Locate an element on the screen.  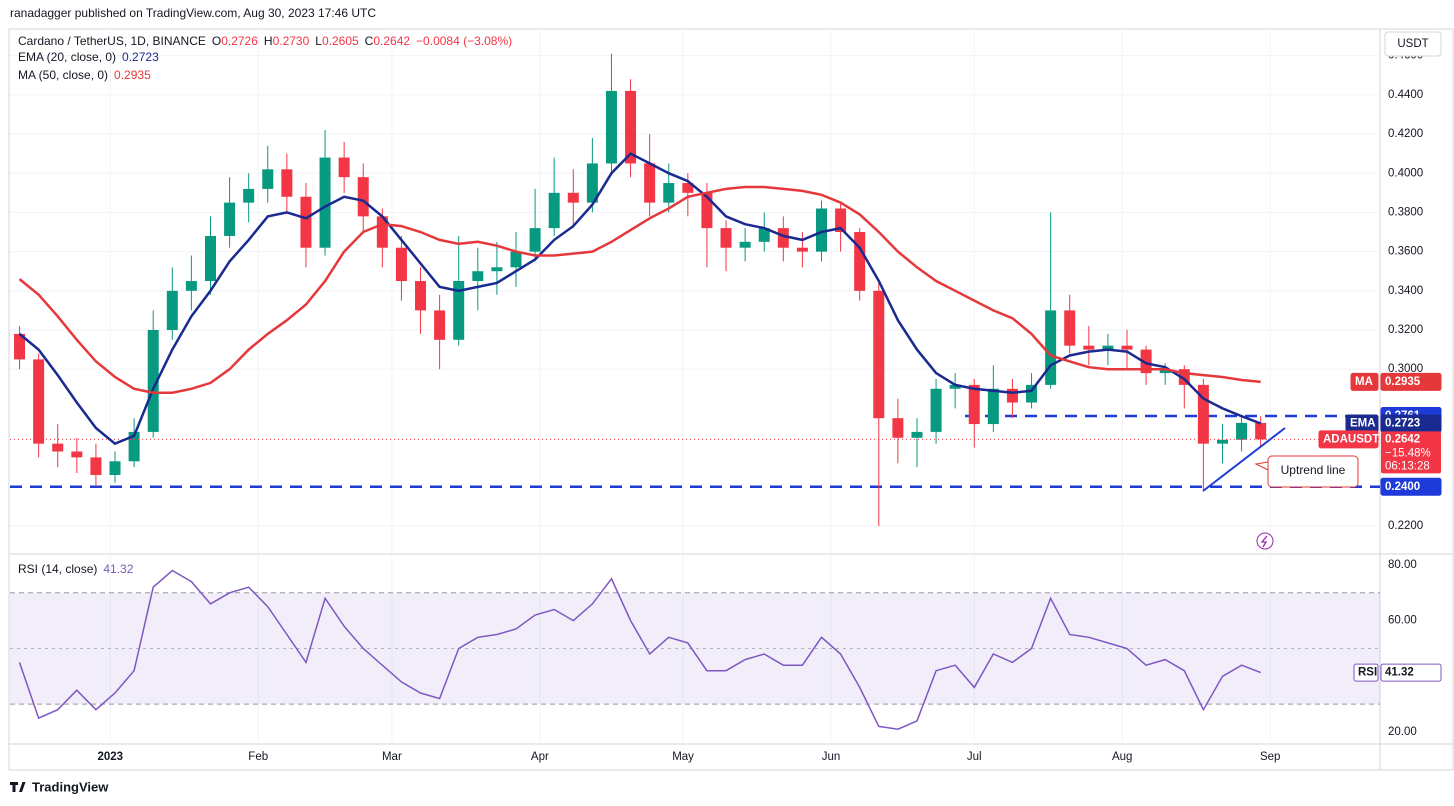
y-tick-label: 0.4200 is located at coordinates (1405, 134).